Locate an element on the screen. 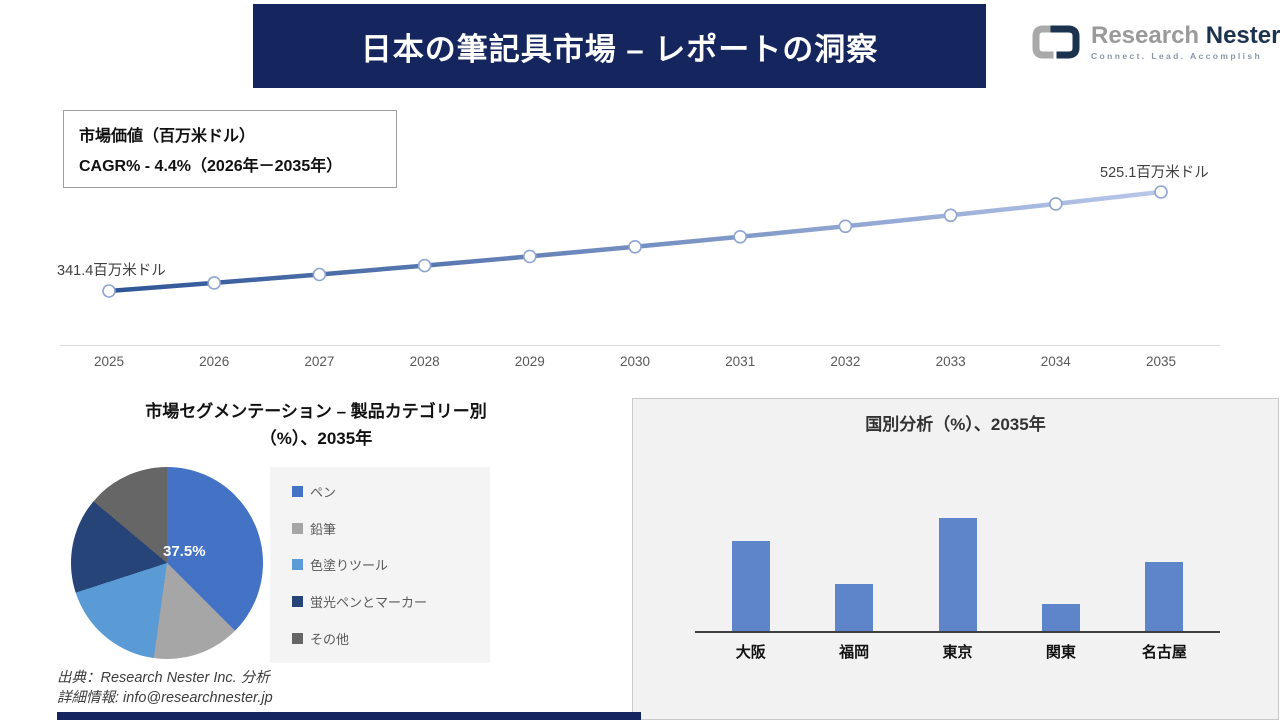 The image size is (1280, 720). bar-chart-category-labels: 大阪 福岡 東京 関東 名古屋 is located at coordinates (957, 651).